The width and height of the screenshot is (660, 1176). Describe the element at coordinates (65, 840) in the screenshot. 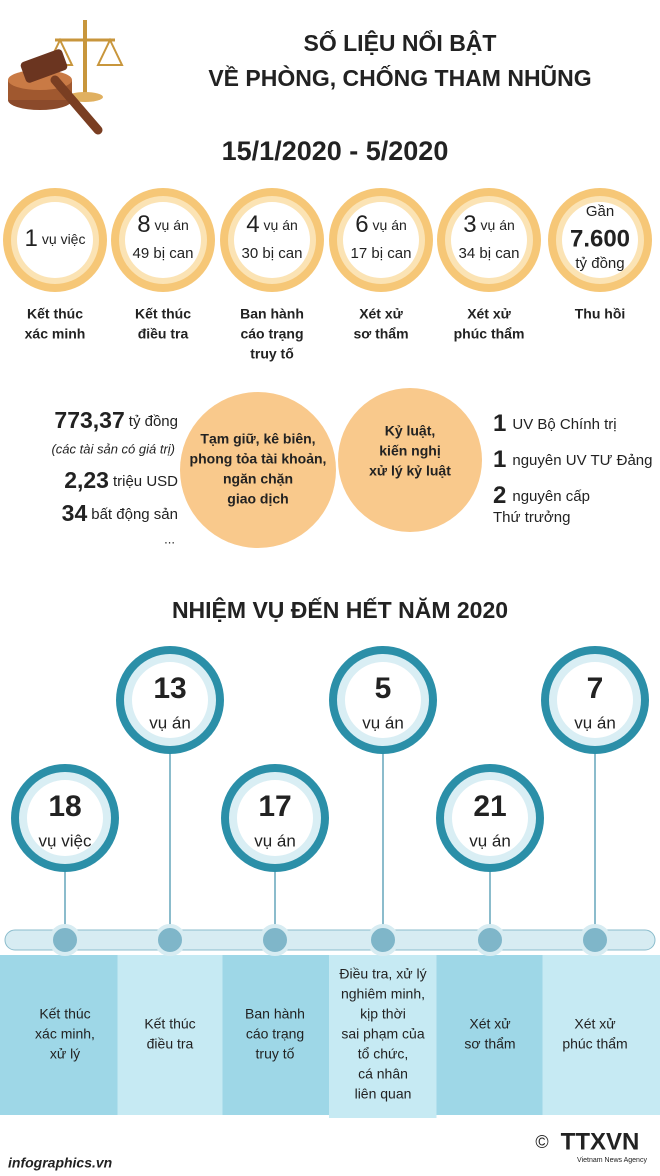

I see `task-unit: vụ việc` at that location.